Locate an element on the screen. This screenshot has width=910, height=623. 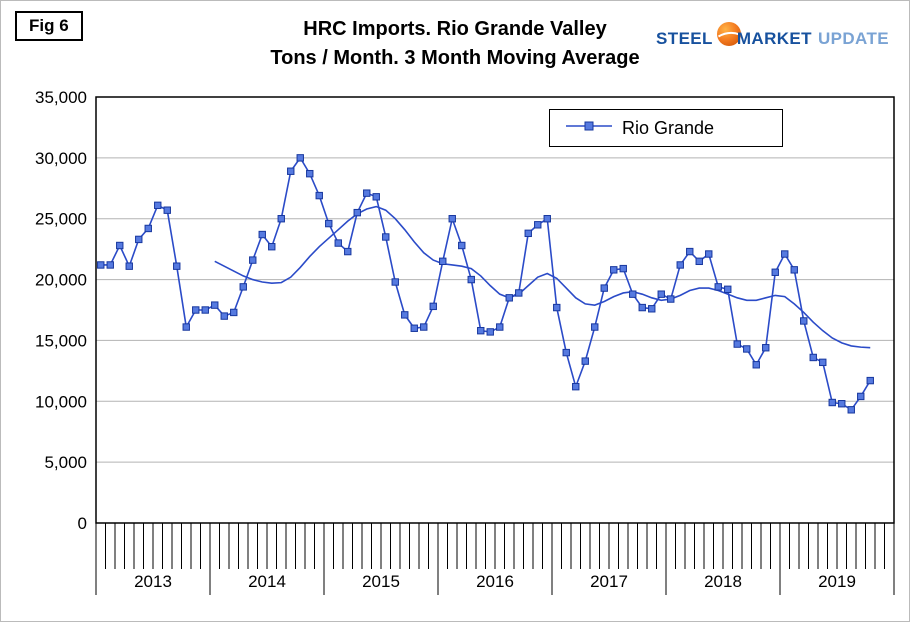
svg-text: 2017 is located at coordinates (609, 581).